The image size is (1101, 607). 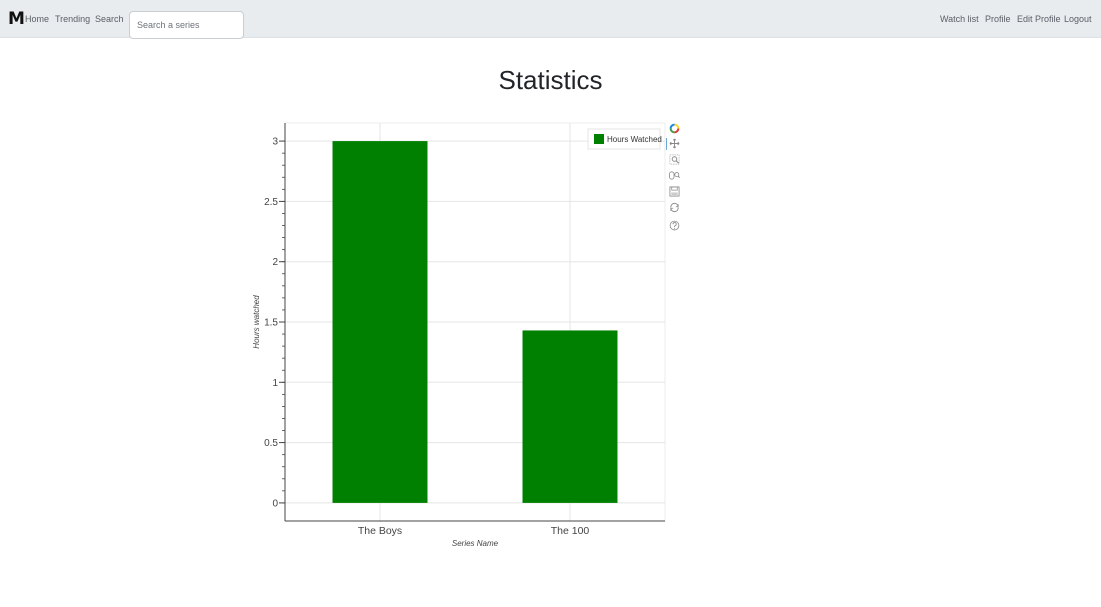 What do you see at coordinates (674, 159) in the screenshot?
I see `box-zoom-icon` at bounding box center [674, 159].